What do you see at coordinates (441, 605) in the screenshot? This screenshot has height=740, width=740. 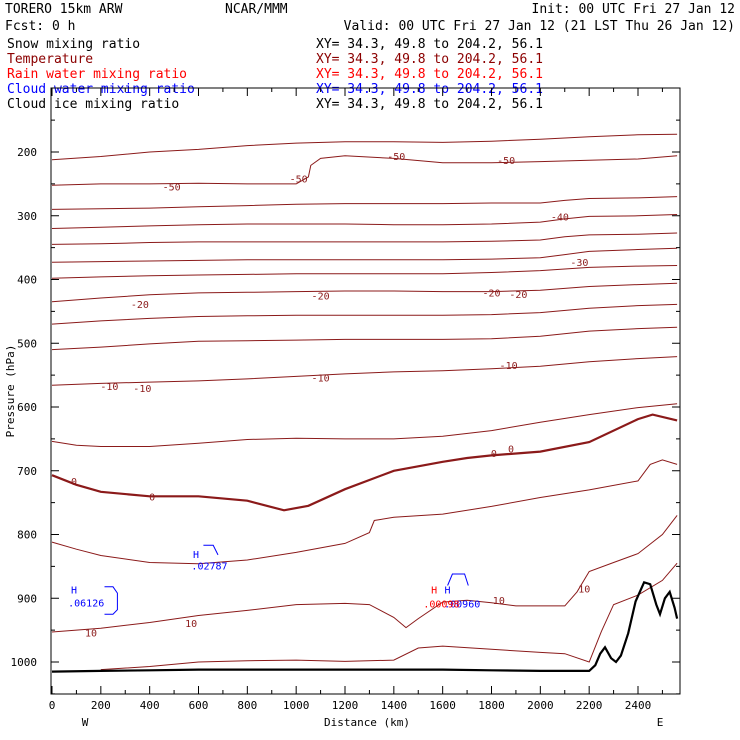 I see `rain-water-max-value: .00098` at bounding box center [441, 605].